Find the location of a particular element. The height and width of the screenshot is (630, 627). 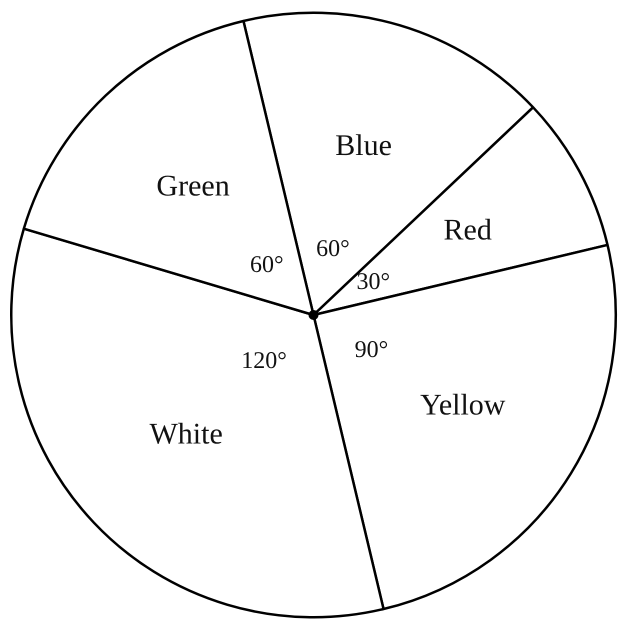

slice-label: Green is located at coordinates (193, 186).